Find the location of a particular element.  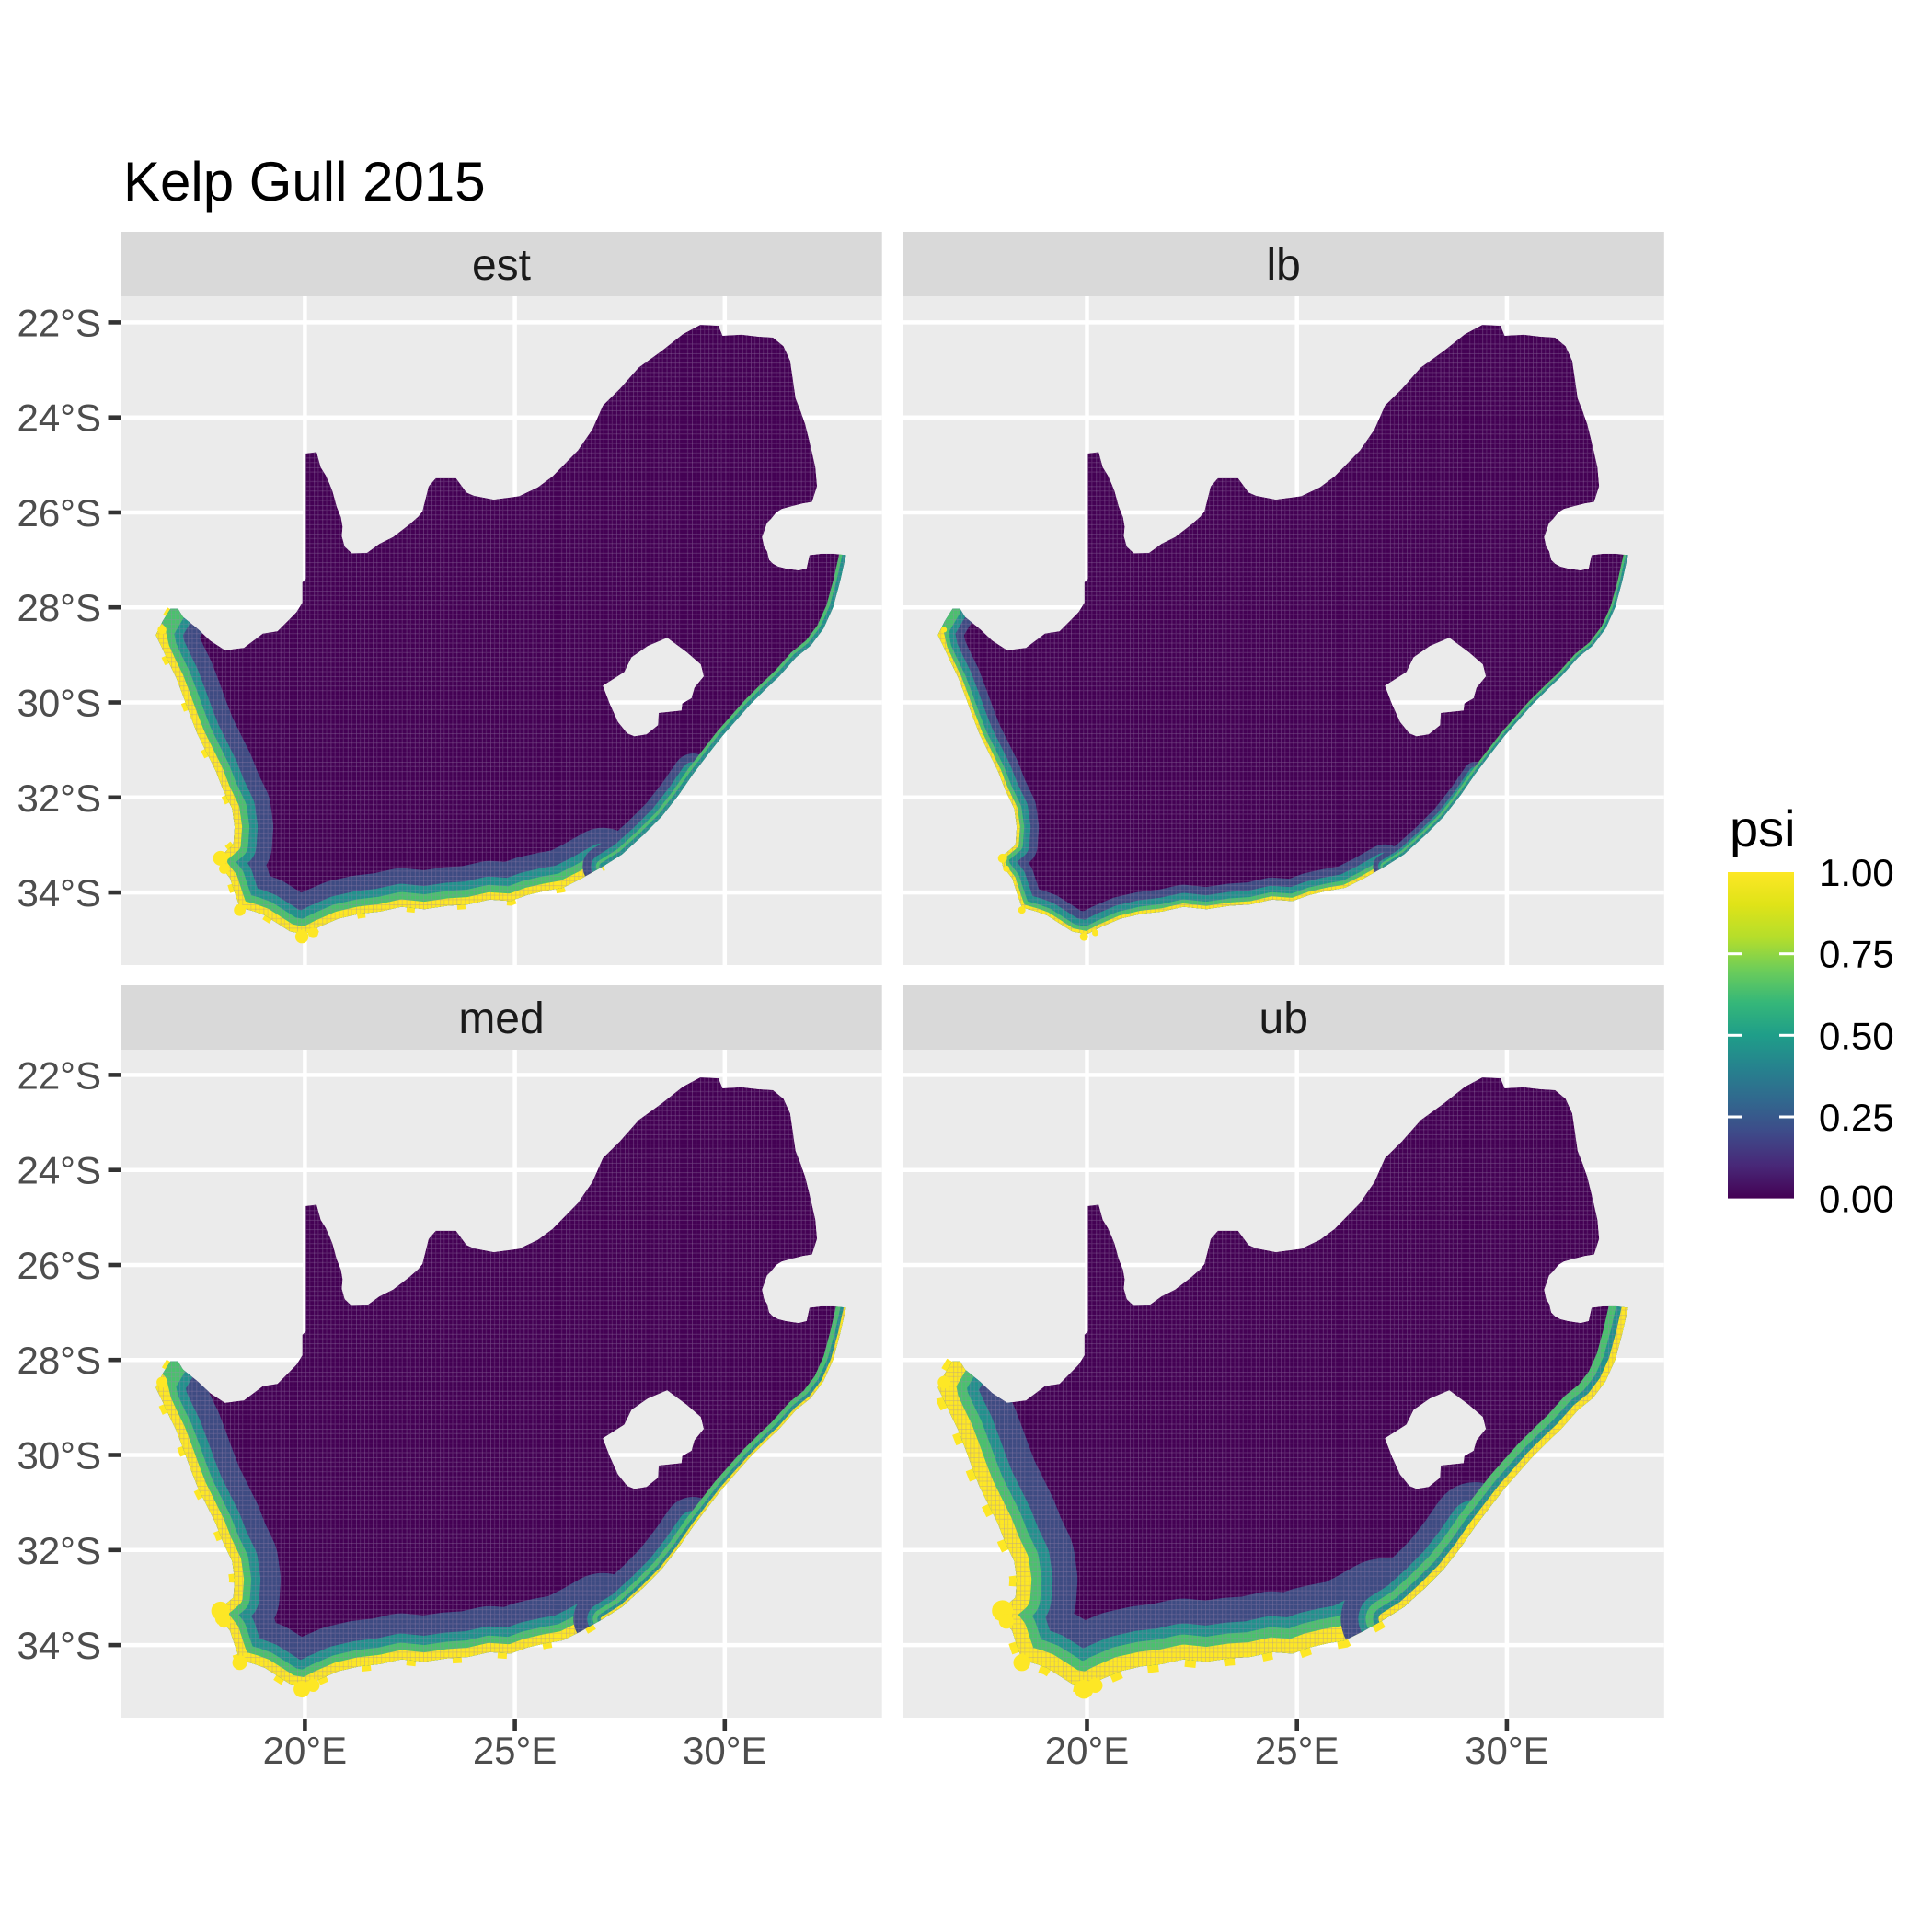

svg-text: 0.75 is located at coordinates (1856, 954).